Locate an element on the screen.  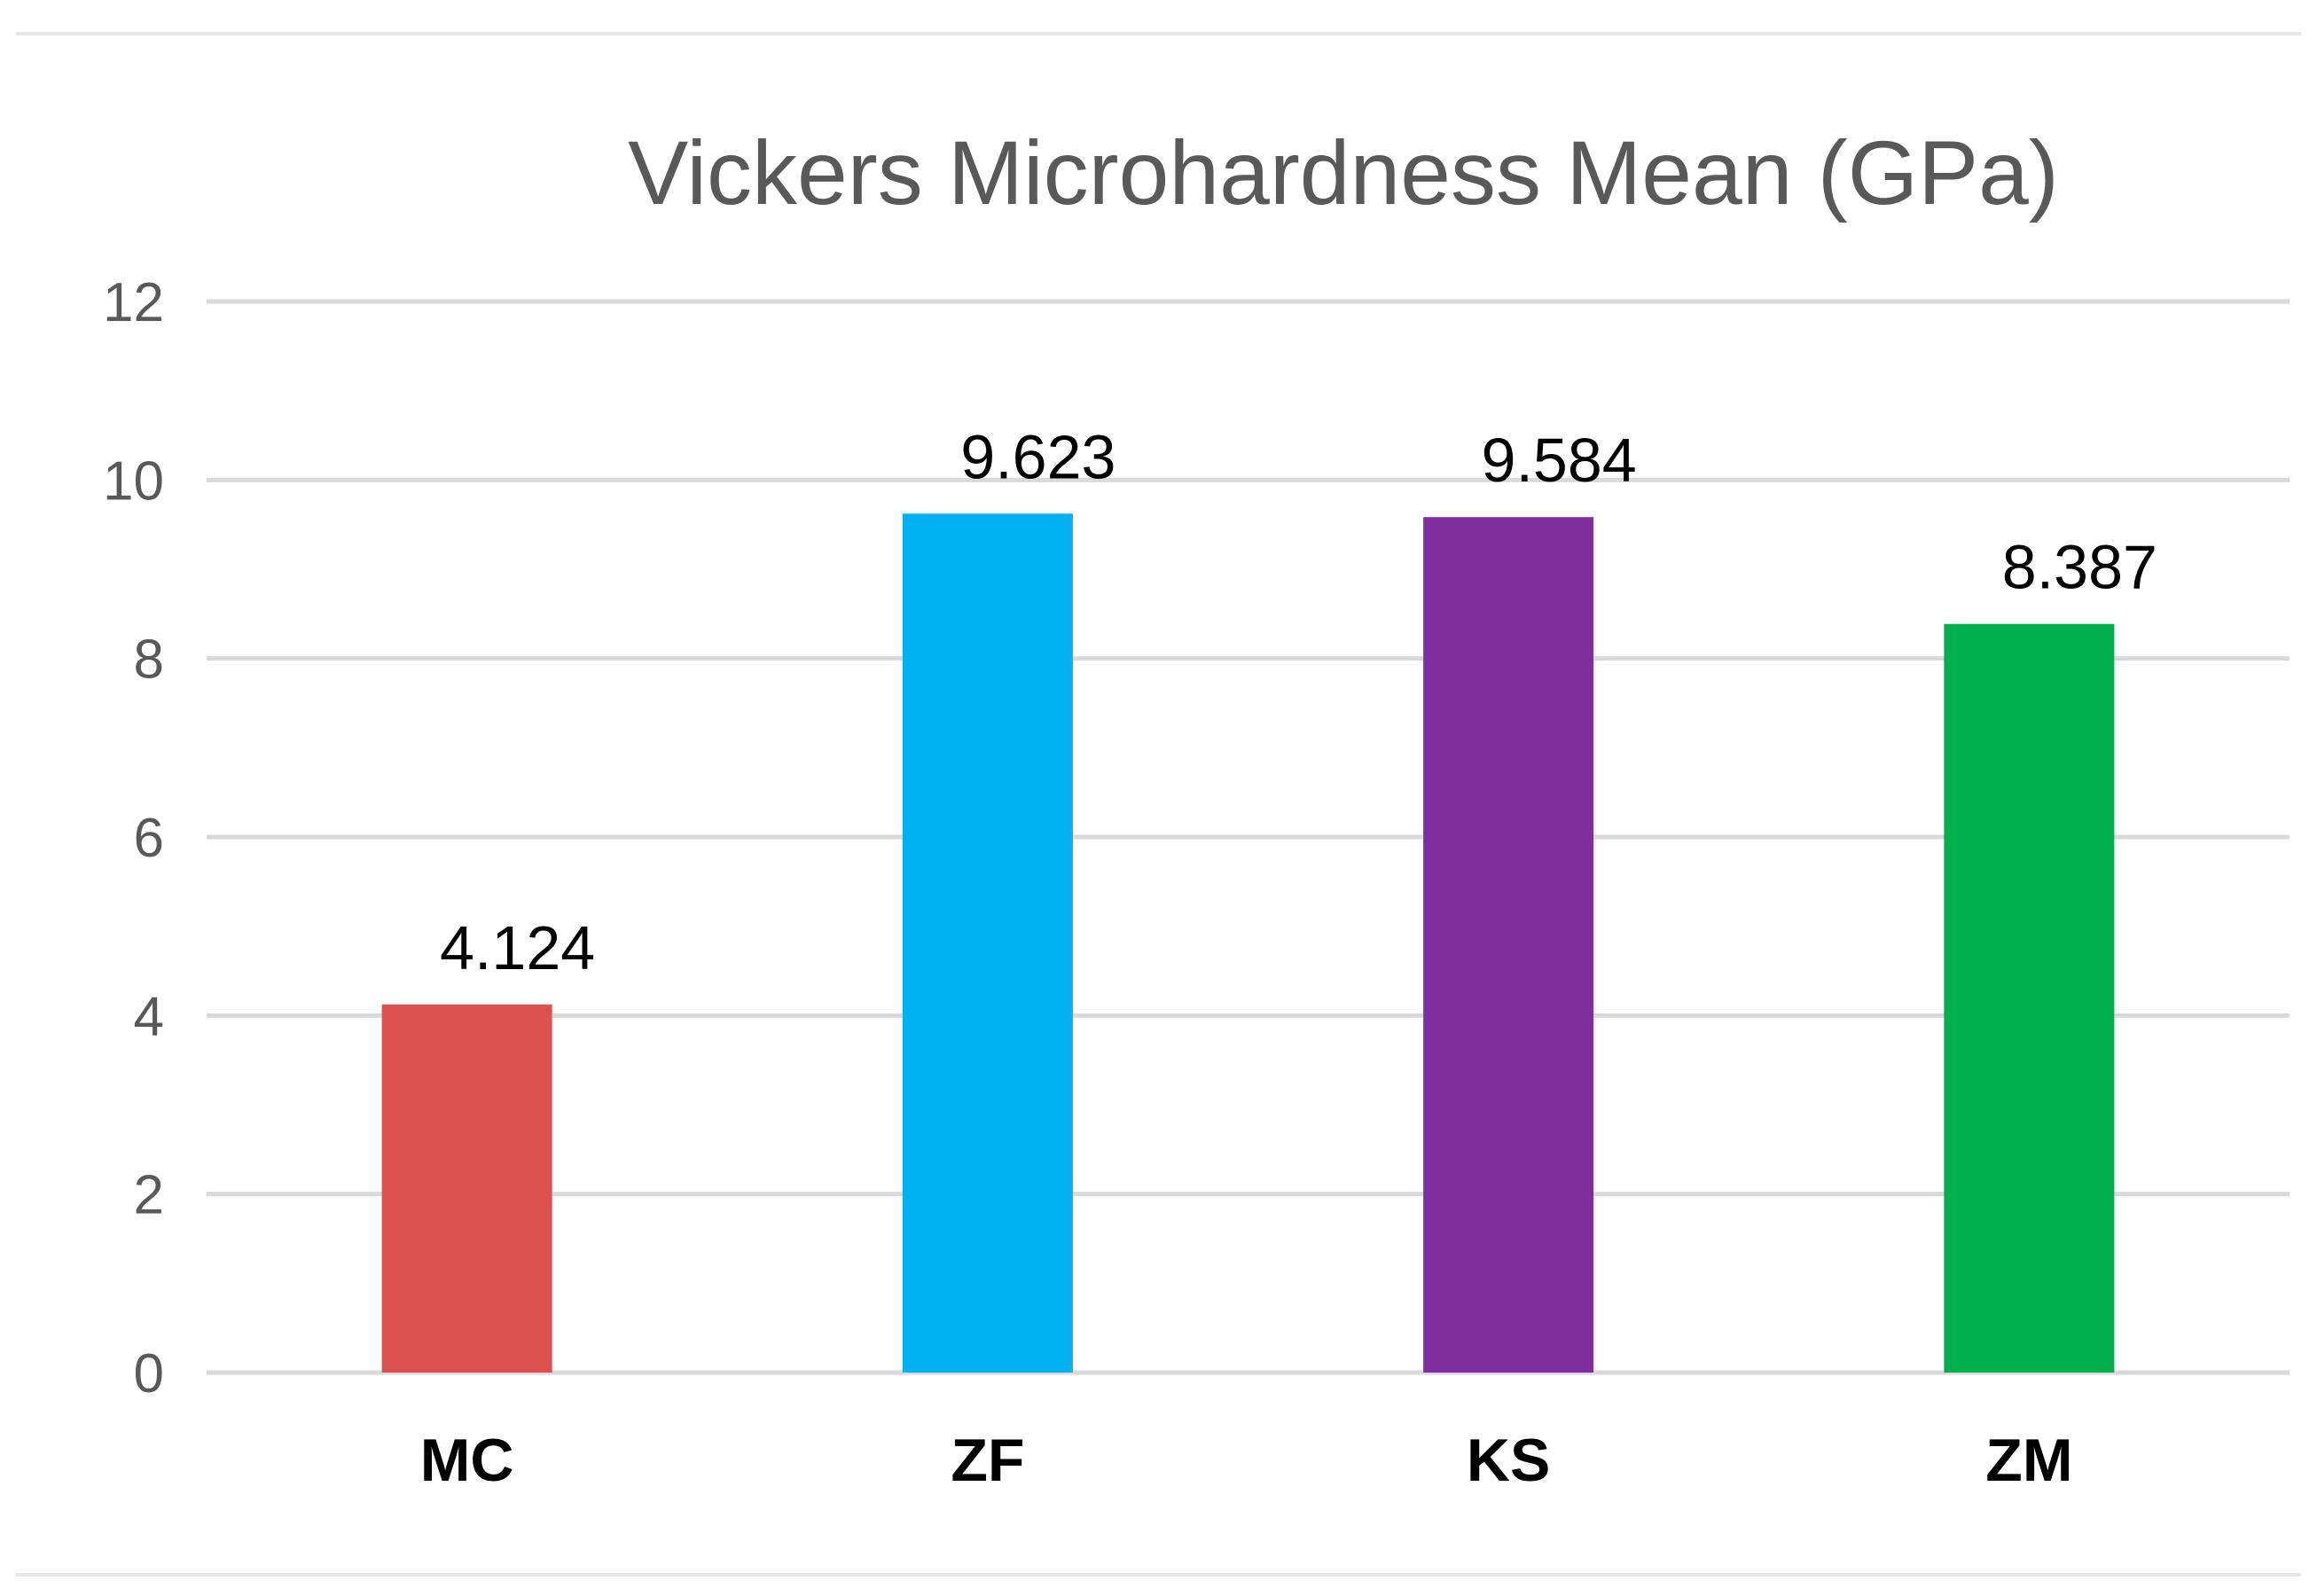
y-tick-label: 6 is located at coordinates (149, 839).